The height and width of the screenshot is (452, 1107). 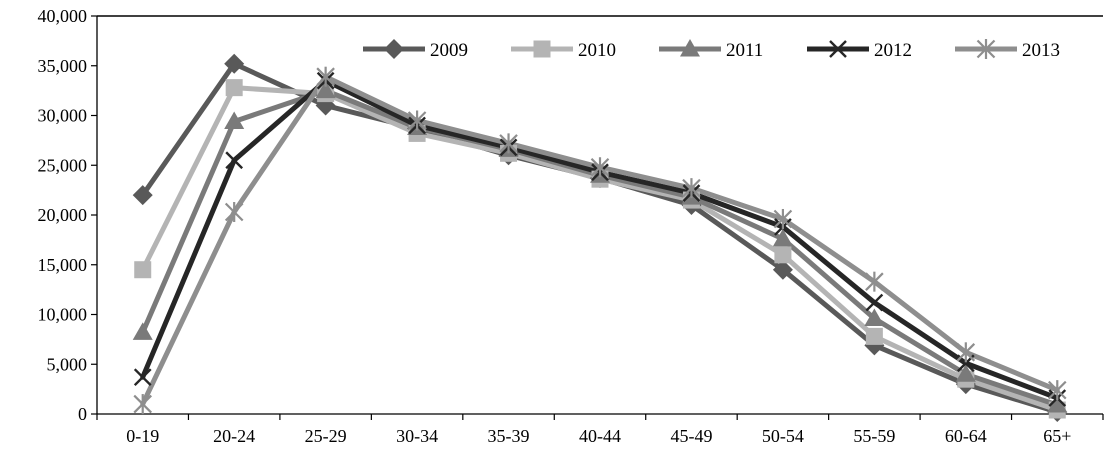 I want to click on legend-label: 2012, so click(x=893, y=50).